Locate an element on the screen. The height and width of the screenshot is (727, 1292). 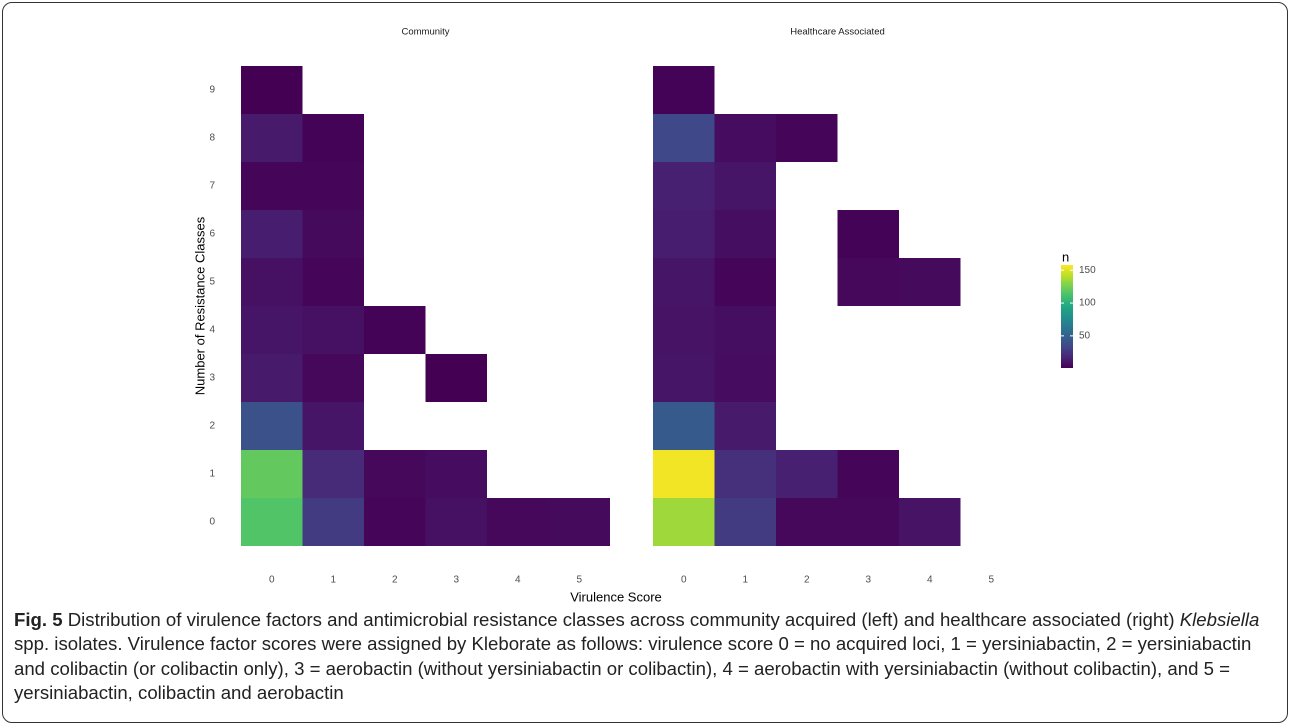
y-tick-label: 1 is located at coordinates (212, 474).